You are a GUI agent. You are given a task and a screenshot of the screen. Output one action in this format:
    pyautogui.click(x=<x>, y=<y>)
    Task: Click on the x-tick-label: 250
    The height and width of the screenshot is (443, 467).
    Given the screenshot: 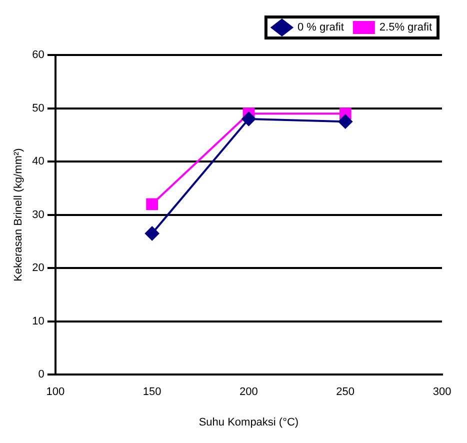 What is the action you would take?
    pyautogui.click(x=345, y=392)
    